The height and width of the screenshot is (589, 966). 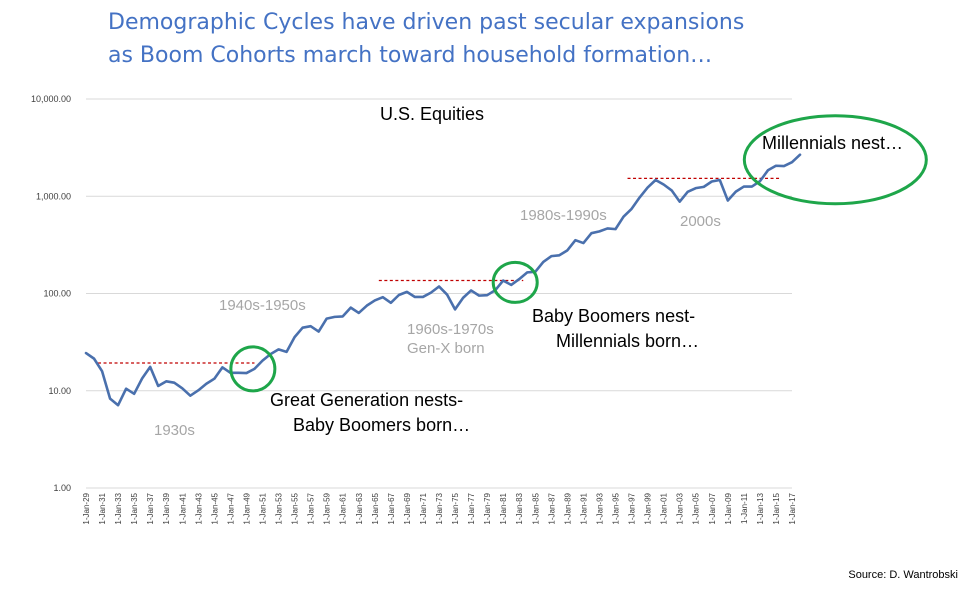 What do you see at coordinates (432, 114) in the screenshot?
I see `chart-title: U.S. Equities` at bounding box center [432, 114].